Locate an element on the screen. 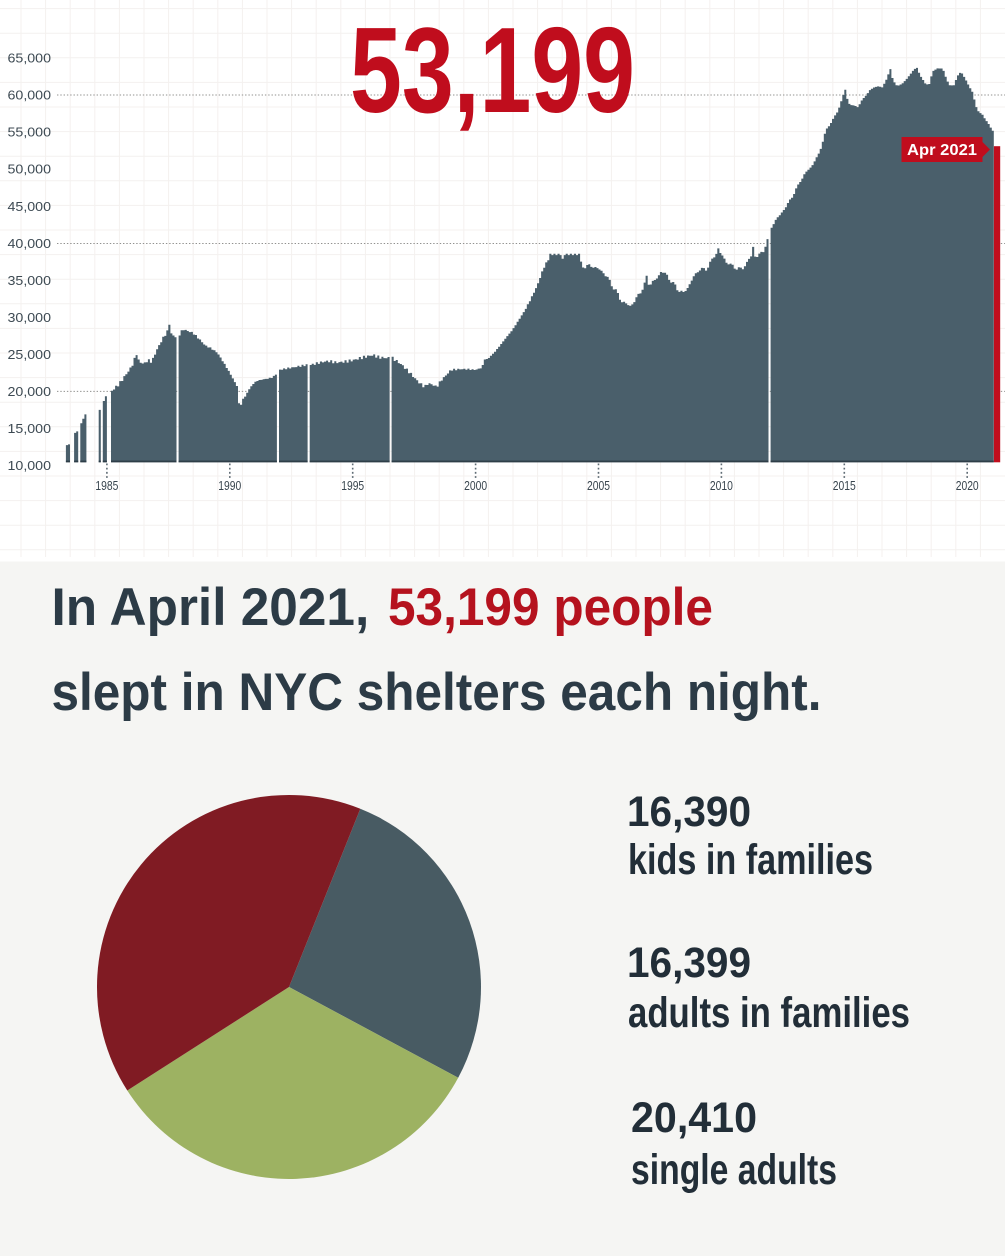 This screenshot has width=1005, height=1256. svg-text: 35,000 is located at coordinates (30, 280).